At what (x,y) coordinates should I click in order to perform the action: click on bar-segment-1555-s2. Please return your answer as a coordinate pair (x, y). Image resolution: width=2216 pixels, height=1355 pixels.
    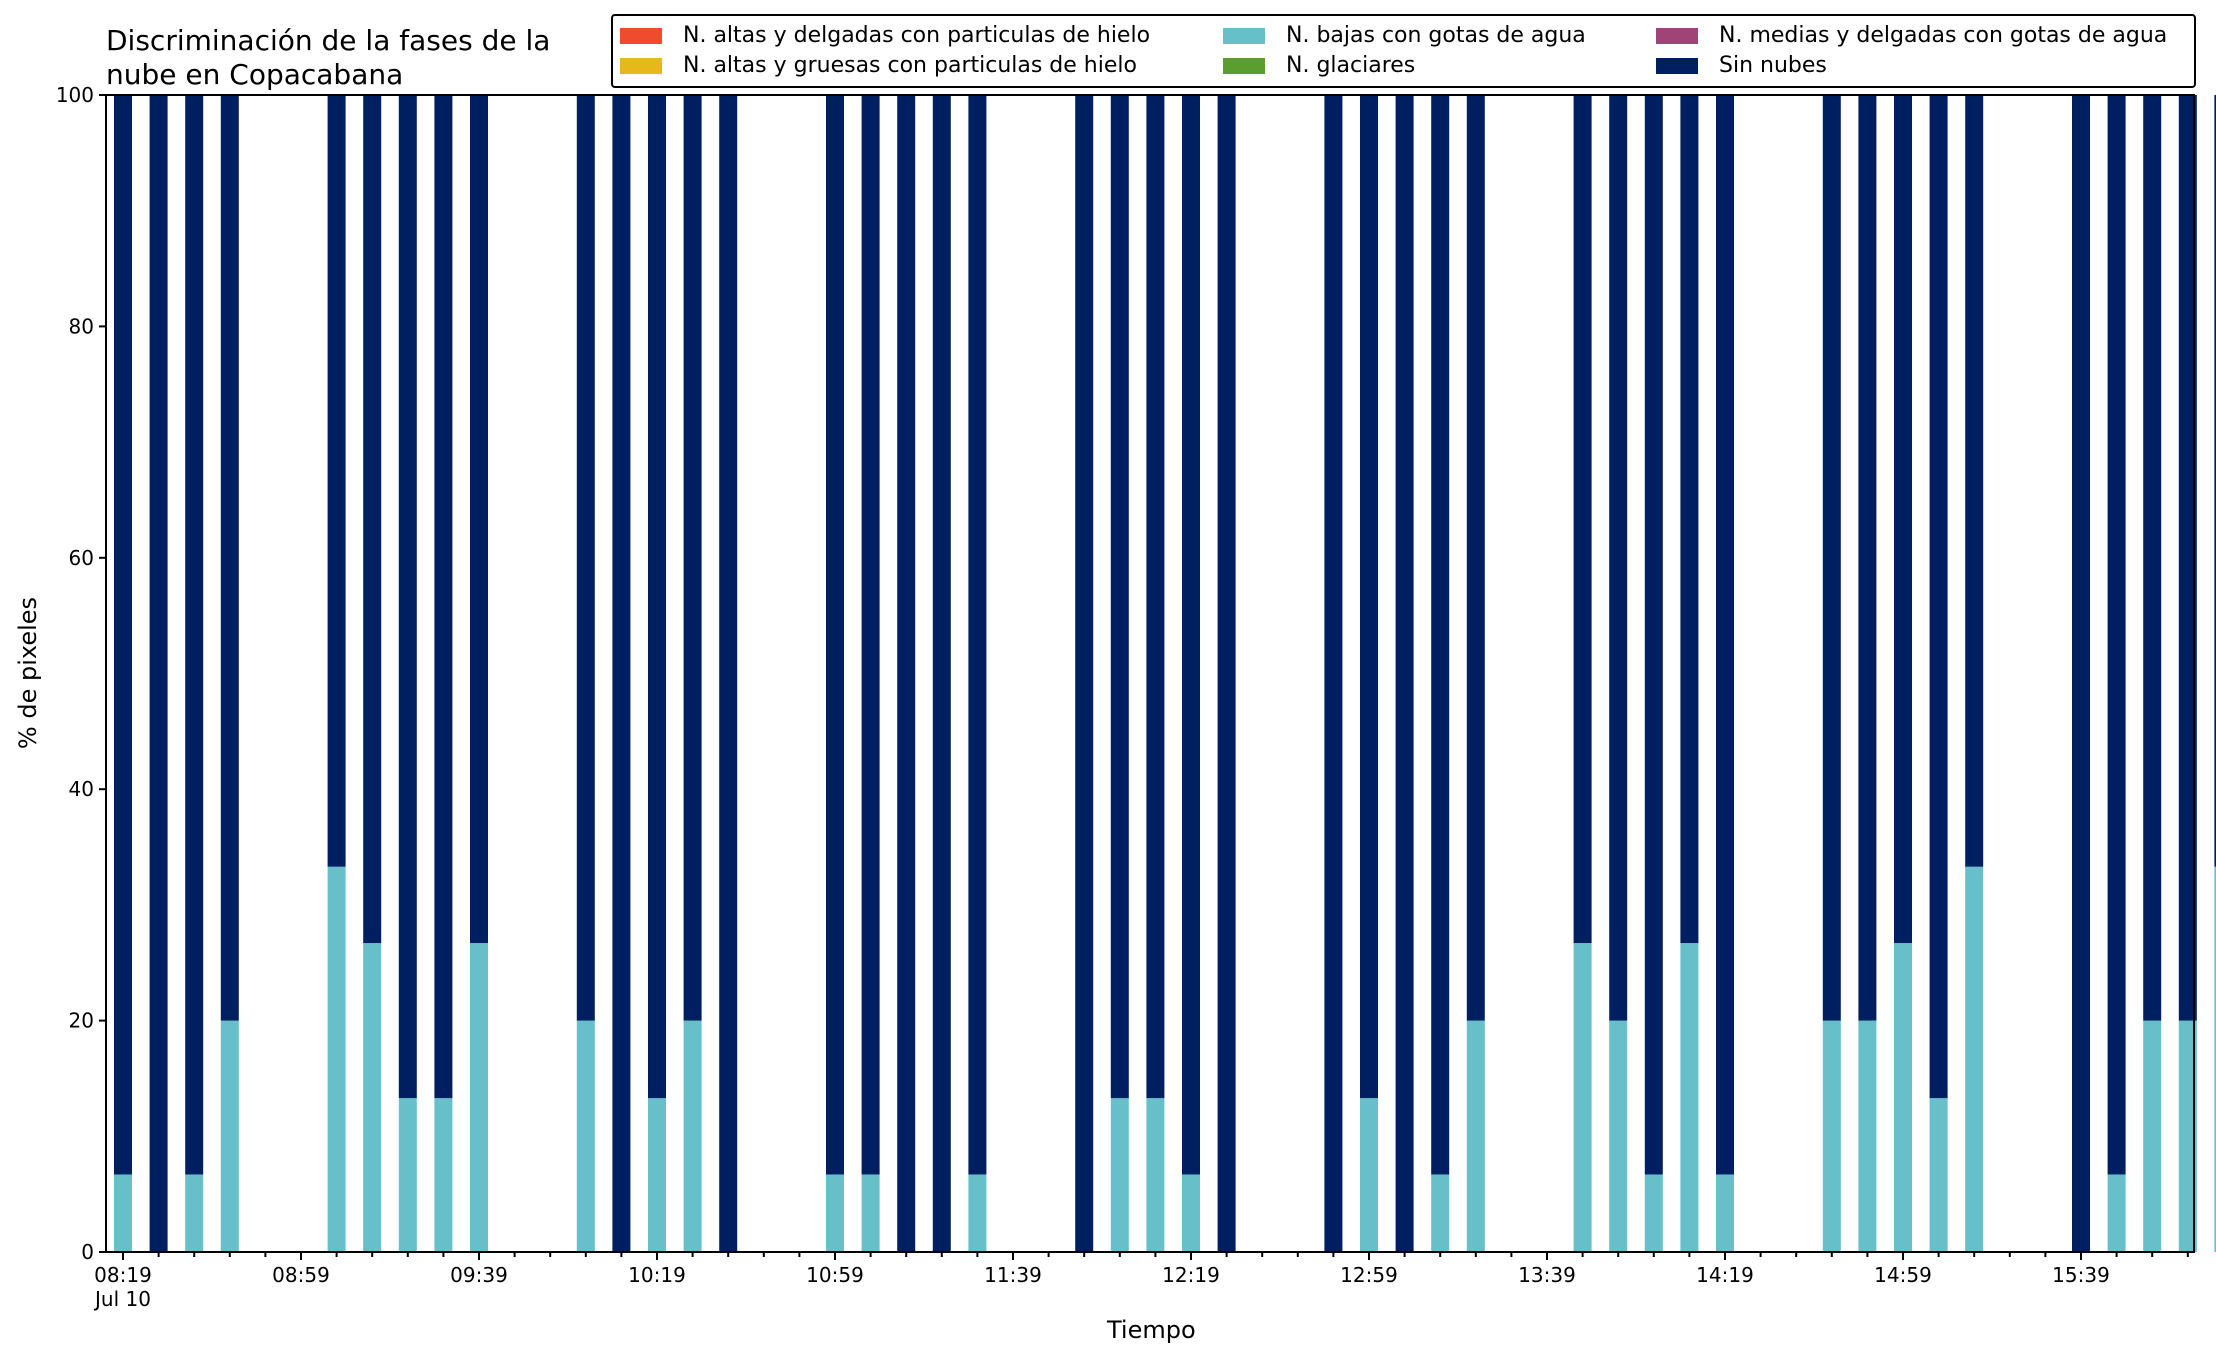
    Looking at the image, I should click on (2152, 1136).